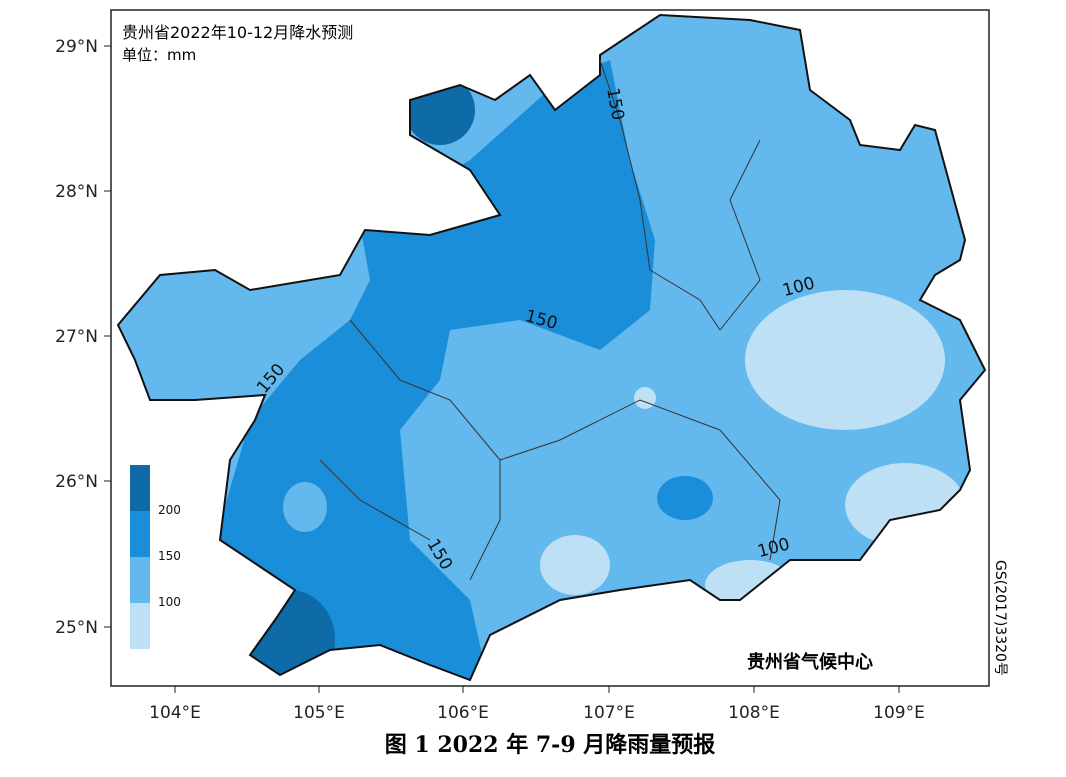  I want to click on figure-caption: 图 1 2022 年 7-9 月降雨量预报, so click(550, 745).